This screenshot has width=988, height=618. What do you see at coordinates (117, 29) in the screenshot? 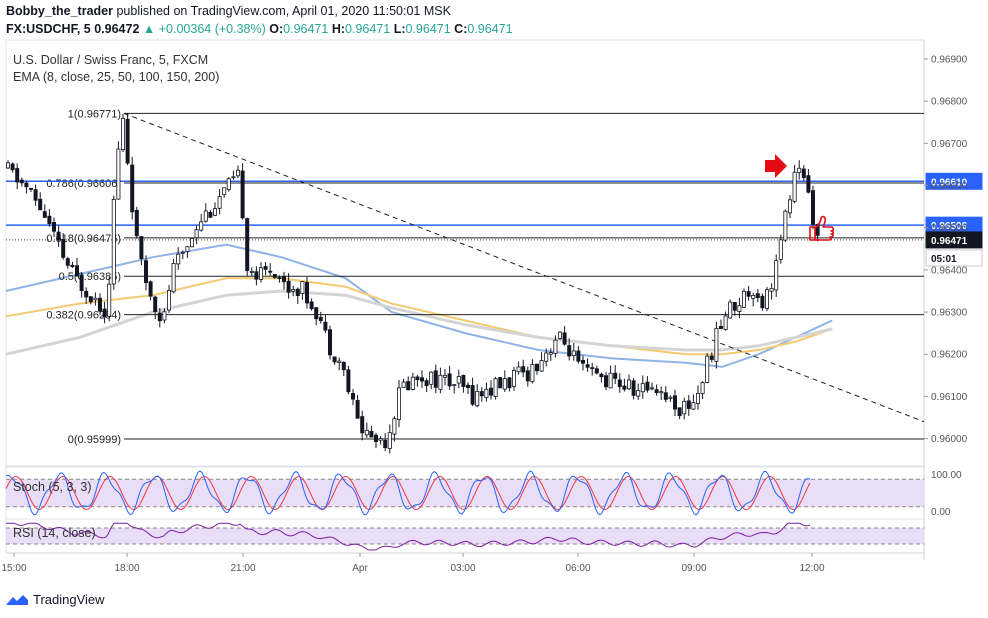
I see `last-price: 0.96472` at bounding box center [117, 29].